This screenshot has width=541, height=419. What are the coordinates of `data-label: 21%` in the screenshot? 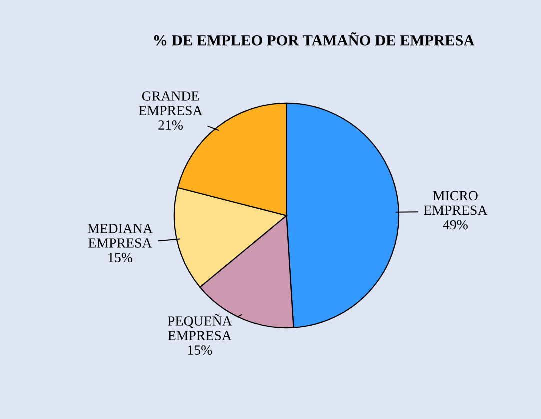 It's located at (170, 125).